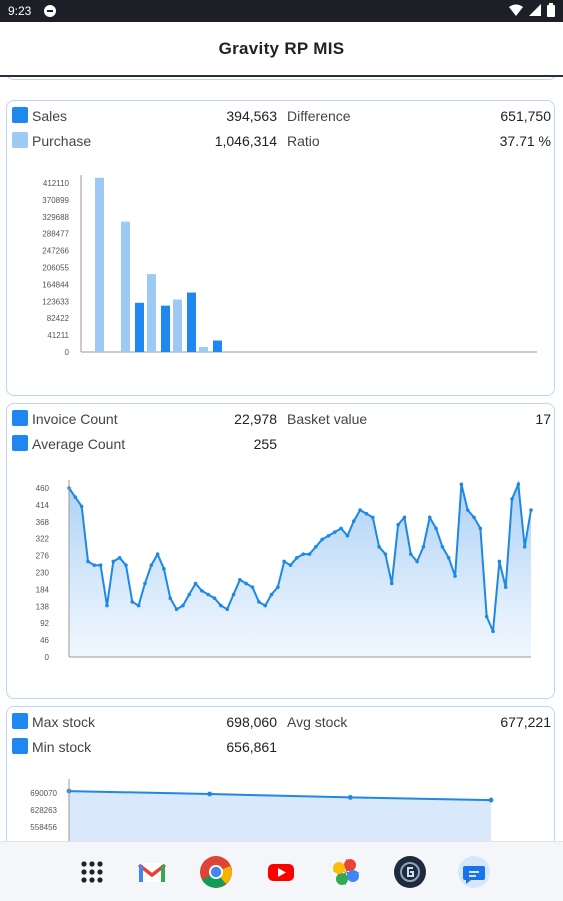 This screenshot has width=563, height=901. Describe the element at coordinates (419, 722) in the screenshot. I see `metric-avg-stock: Avg stock 677,221` at that location.